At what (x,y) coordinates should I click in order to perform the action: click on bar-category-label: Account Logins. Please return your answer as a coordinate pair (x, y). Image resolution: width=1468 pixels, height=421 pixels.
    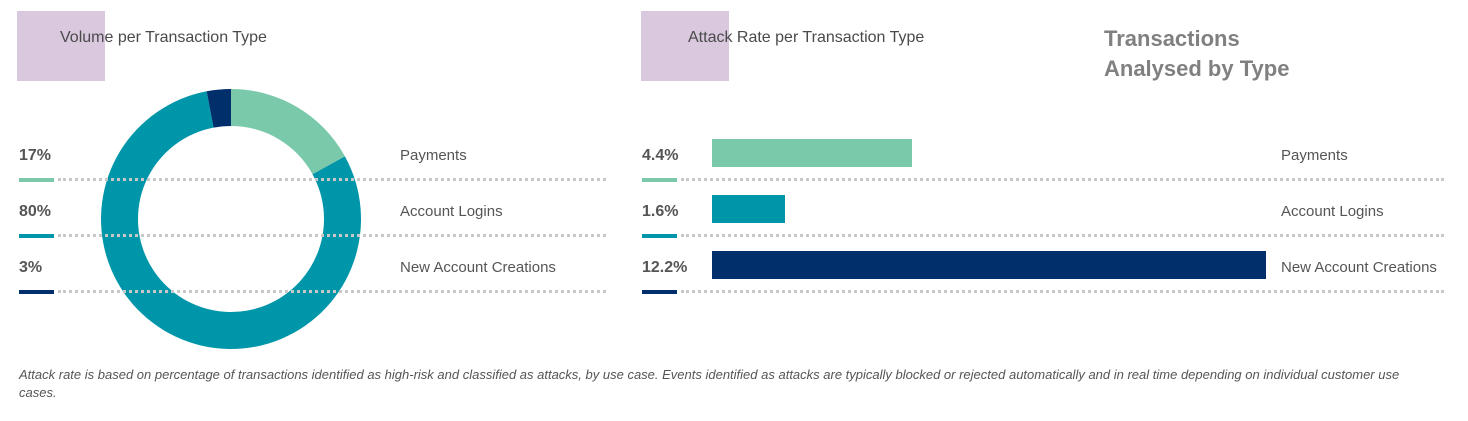
    Looking at the image, I should click on (1332, 211).